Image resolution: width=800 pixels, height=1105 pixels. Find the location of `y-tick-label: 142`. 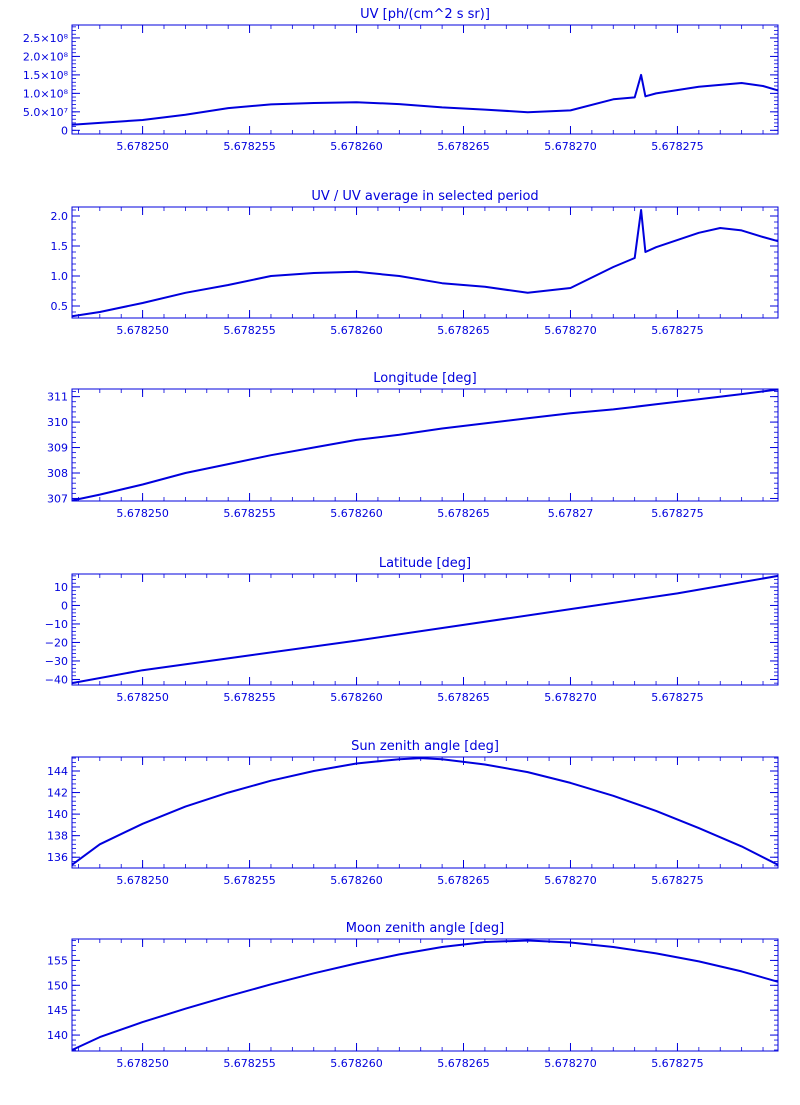

y-tick-label: 142 is located at coordinates (57, 793).